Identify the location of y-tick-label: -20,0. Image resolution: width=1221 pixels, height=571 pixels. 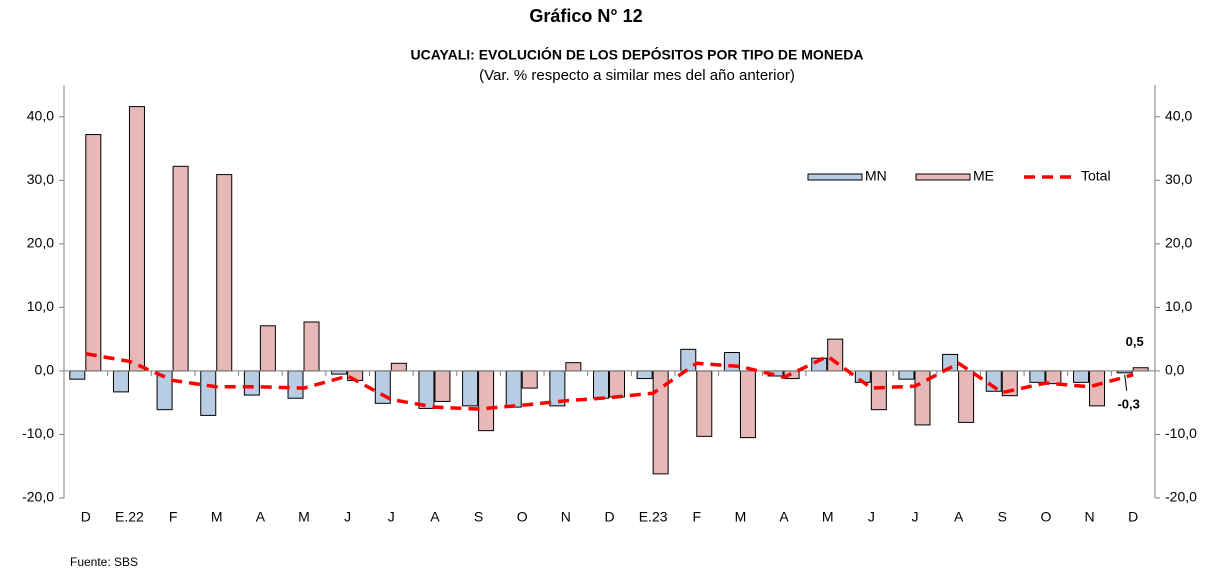
(38, 497).